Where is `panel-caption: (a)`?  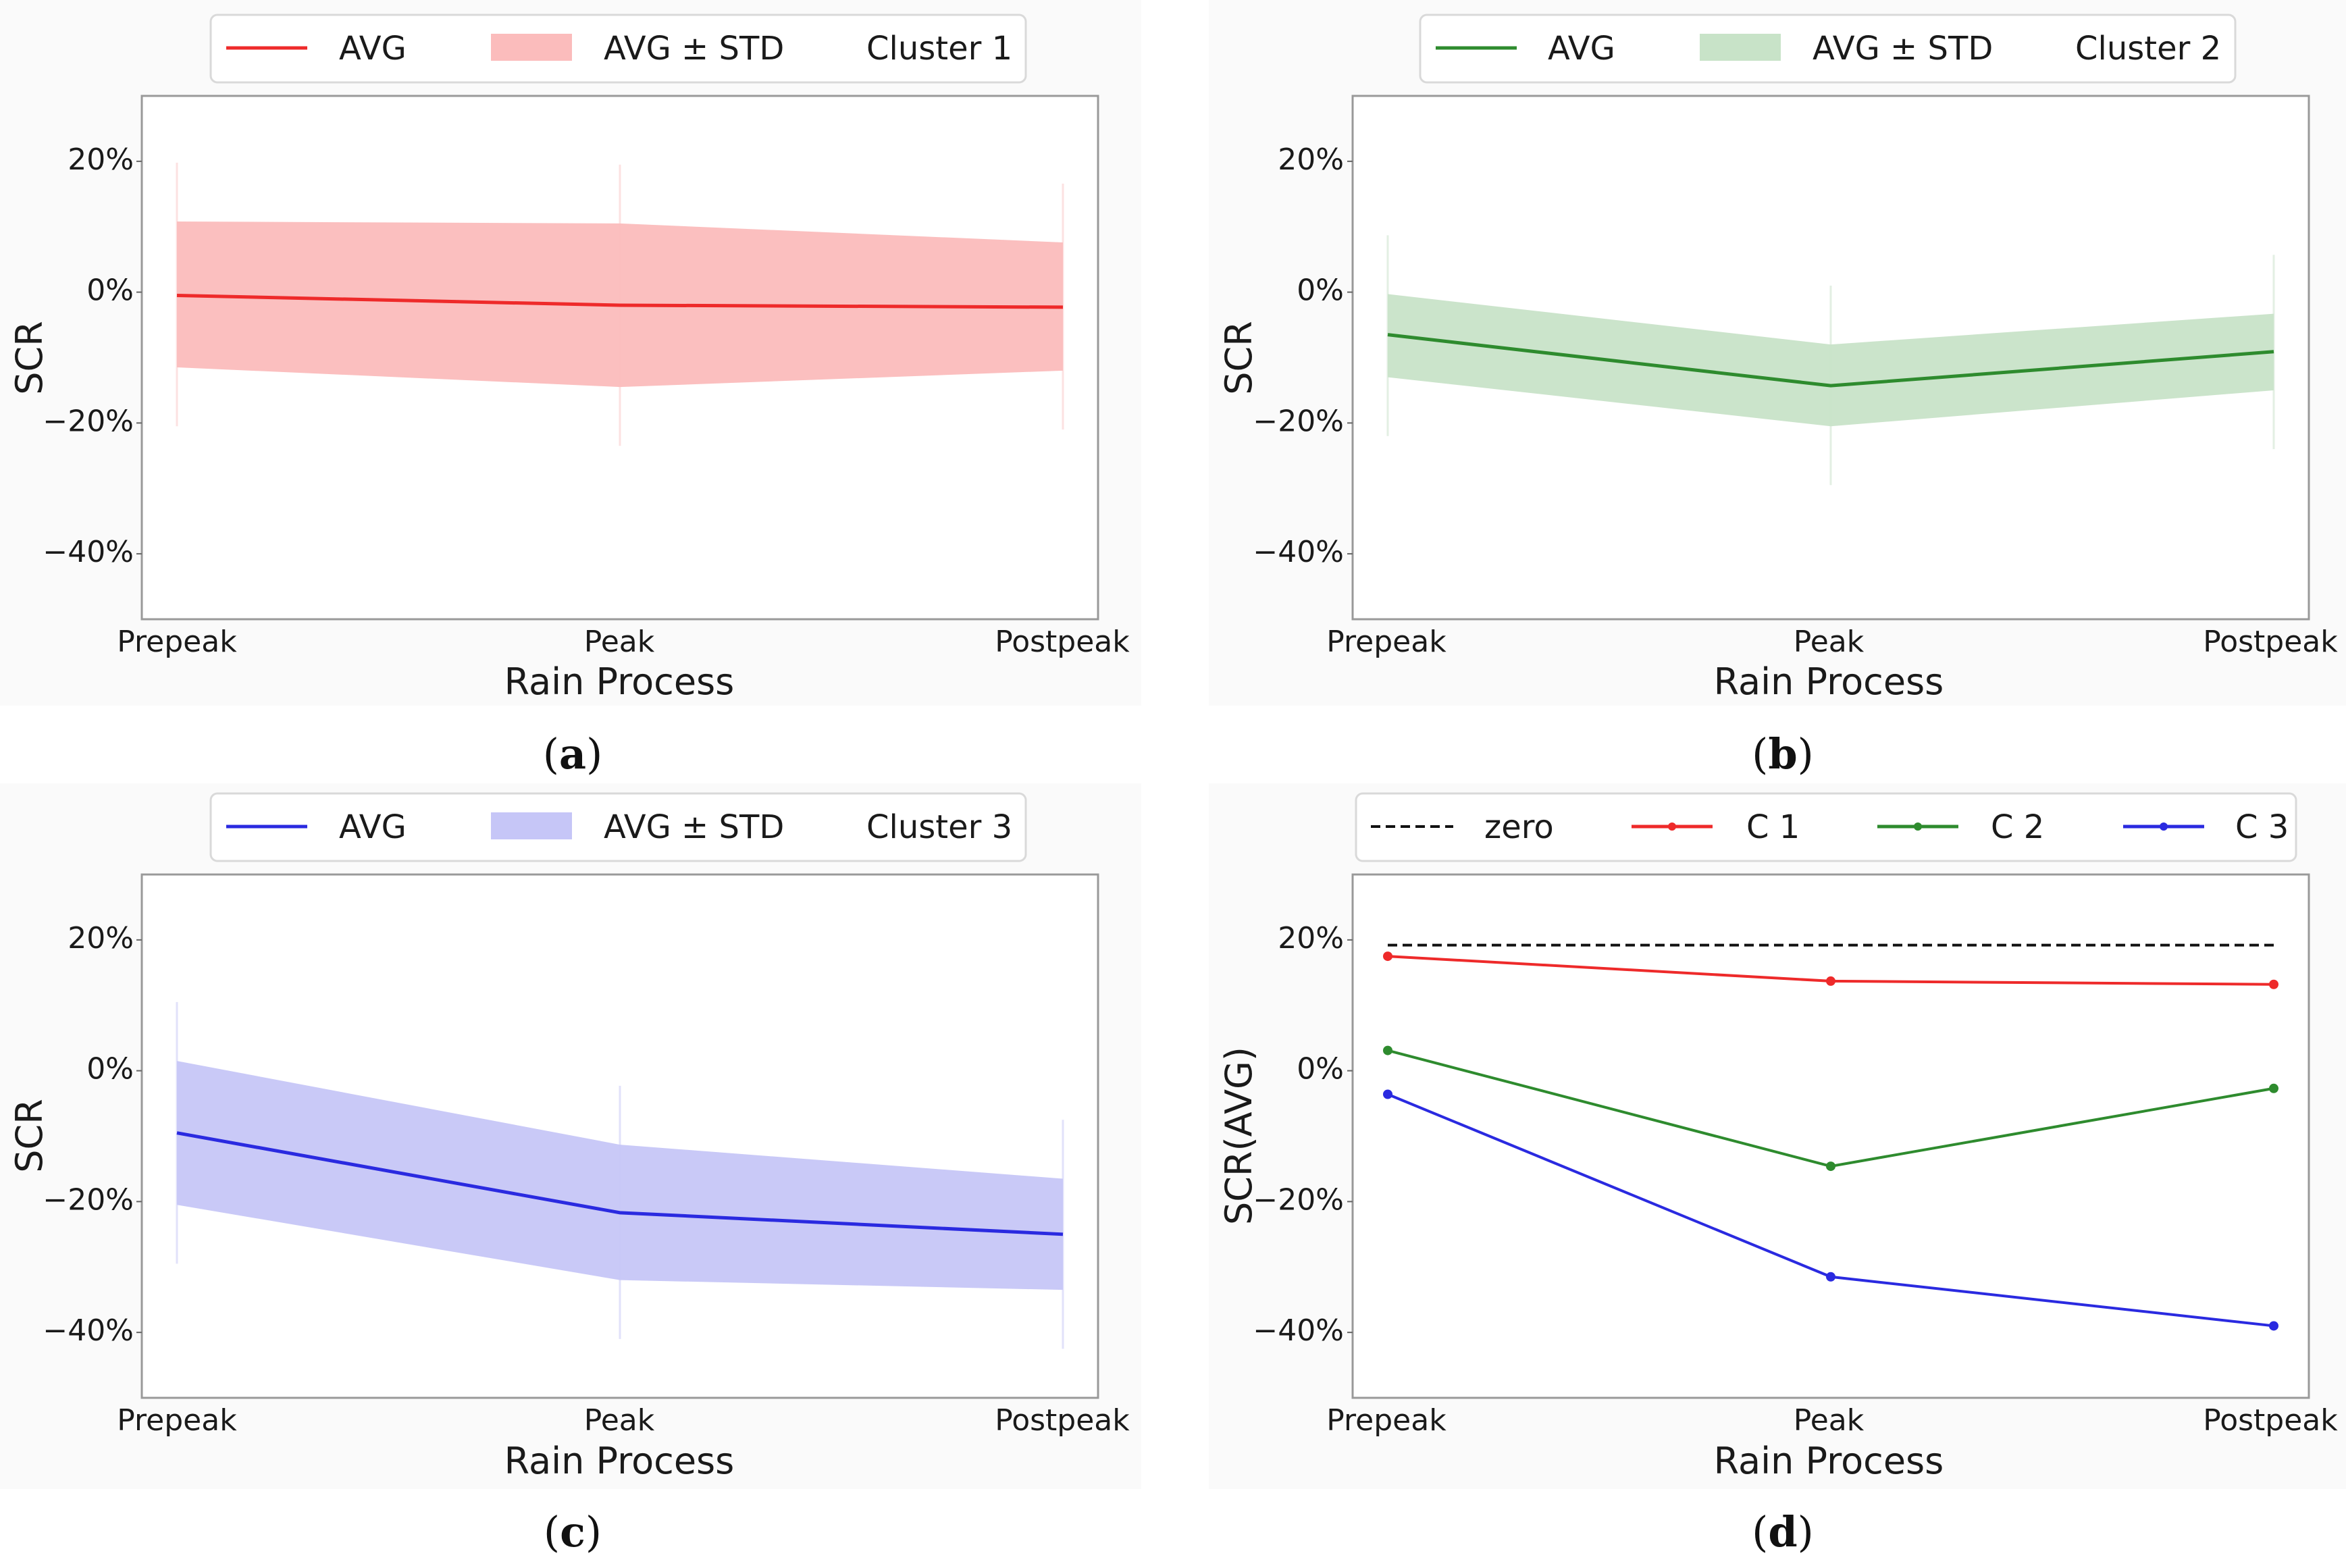 panel-caption: (a) is located at coordinates (573, 754).